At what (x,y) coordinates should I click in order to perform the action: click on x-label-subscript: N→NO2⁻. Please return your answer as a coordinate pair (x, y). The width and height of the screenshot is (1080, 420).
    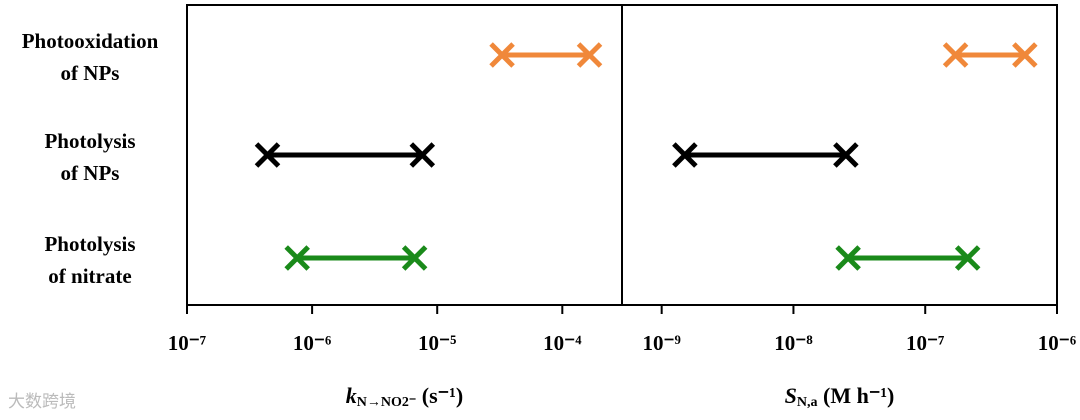
    Looking at the image, I should click on (387, 402).